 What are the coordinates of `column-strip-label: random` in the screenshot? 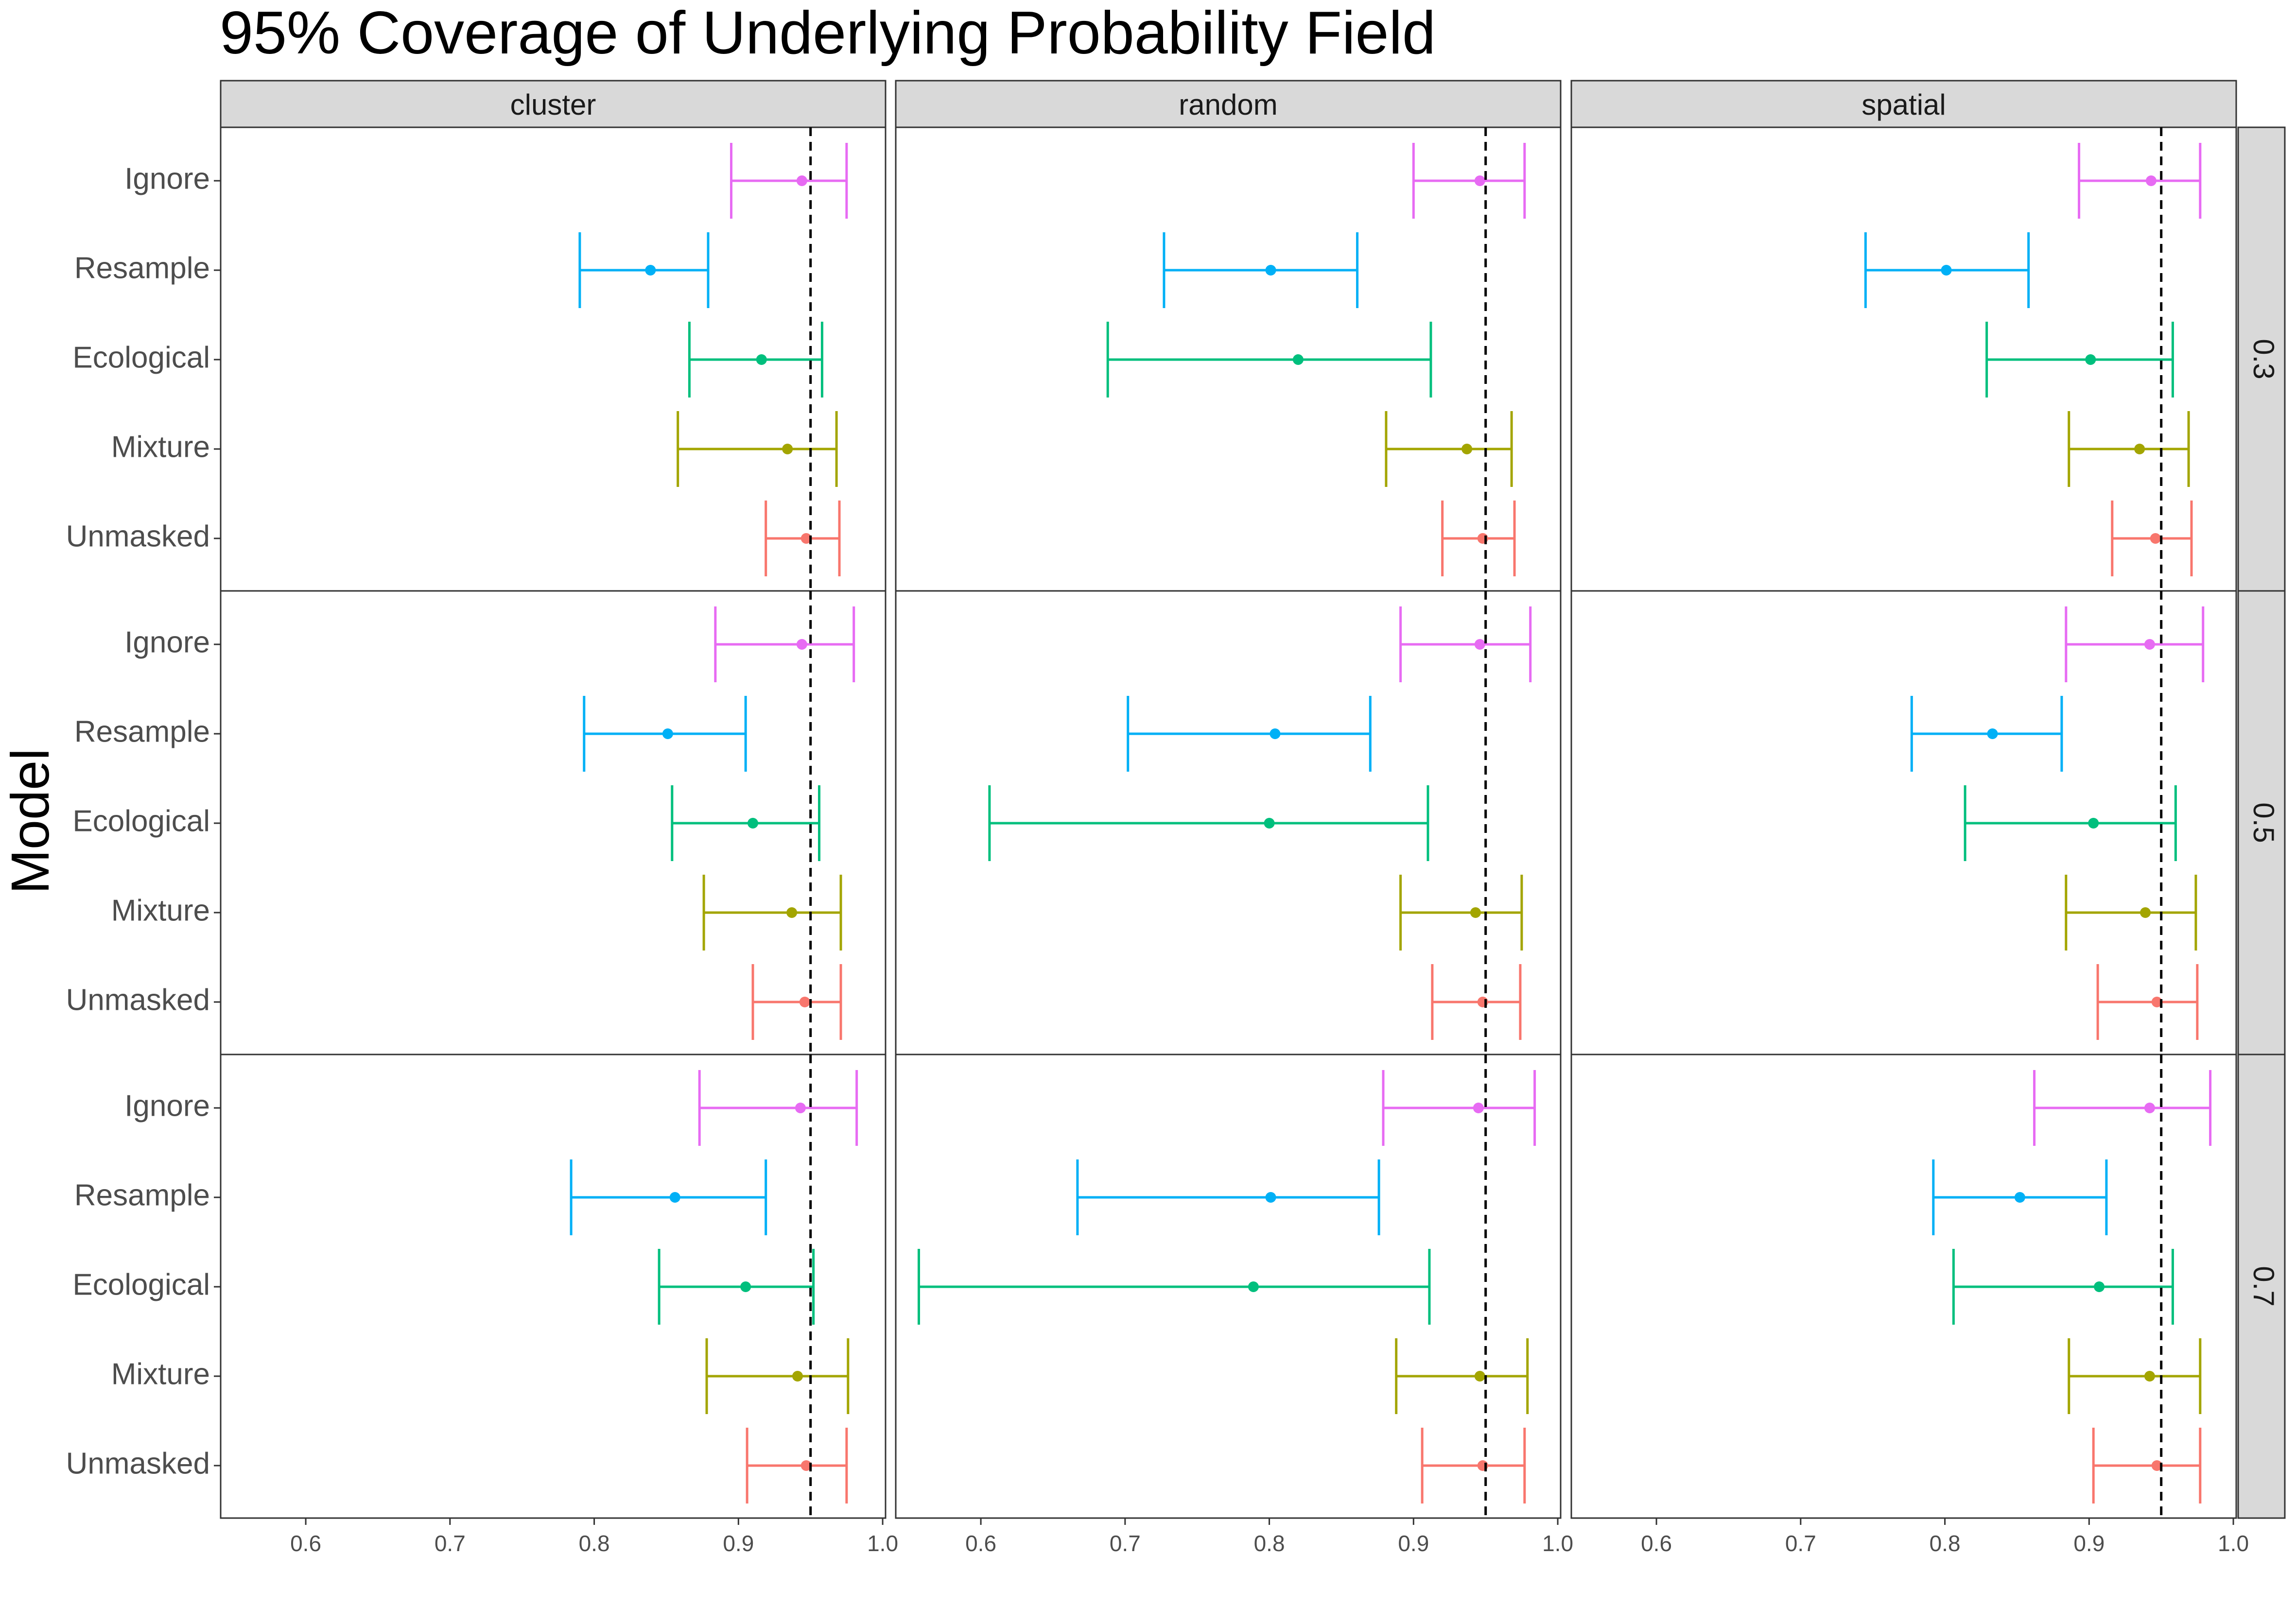 It's located at (1228, 104).